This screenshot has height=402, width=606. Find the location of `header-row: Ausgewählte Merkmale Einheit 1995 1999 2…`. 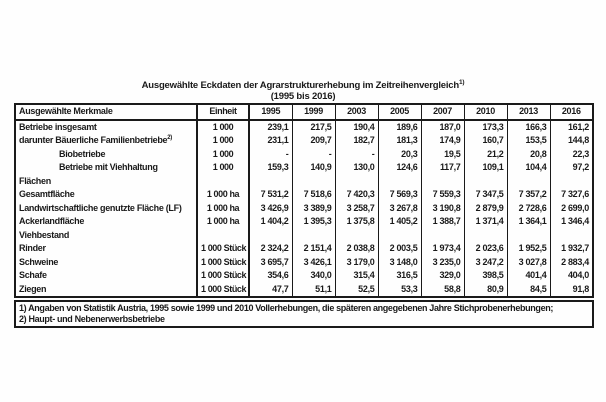

header-row: Ausgewählte Merkmale Einheit 1995 1999 2… is located at coordinates (304, 112).